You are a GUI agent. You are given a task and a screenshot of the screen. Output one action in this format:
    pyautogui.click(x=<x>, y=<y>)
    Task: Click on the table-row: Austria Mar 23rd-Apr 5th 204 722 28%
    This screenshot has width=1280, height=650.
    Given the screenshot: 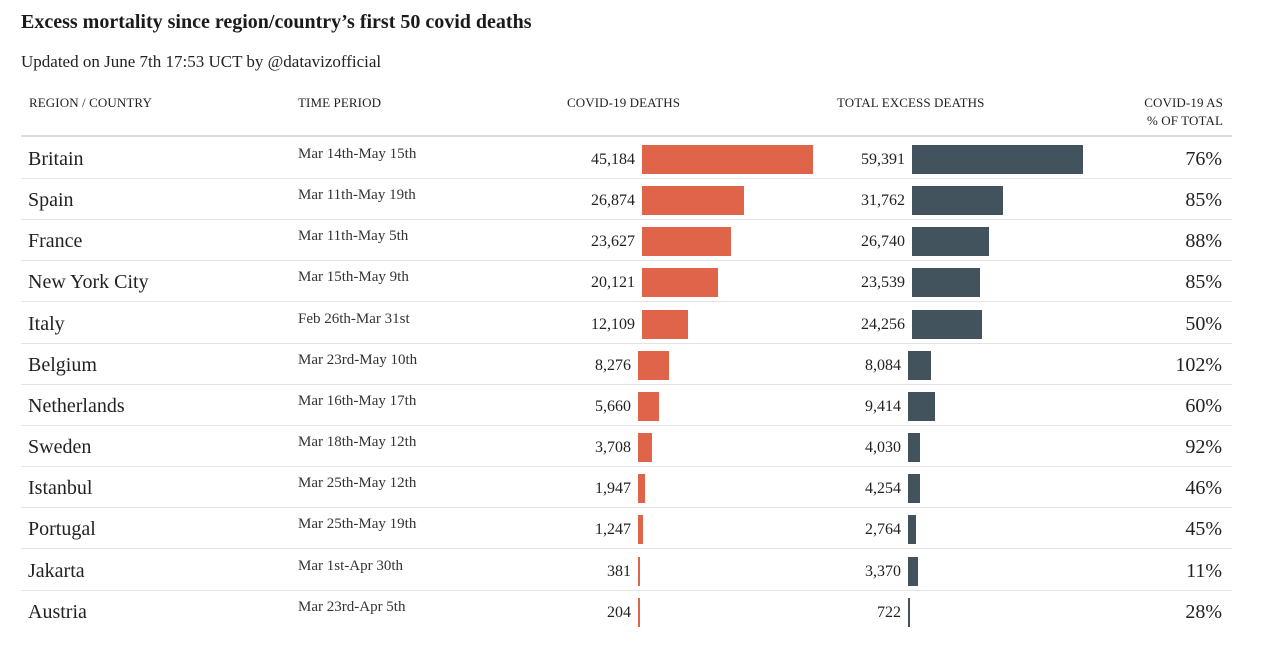 What is the action you would take?
    pyautogui.click(x=626, y=611)
    